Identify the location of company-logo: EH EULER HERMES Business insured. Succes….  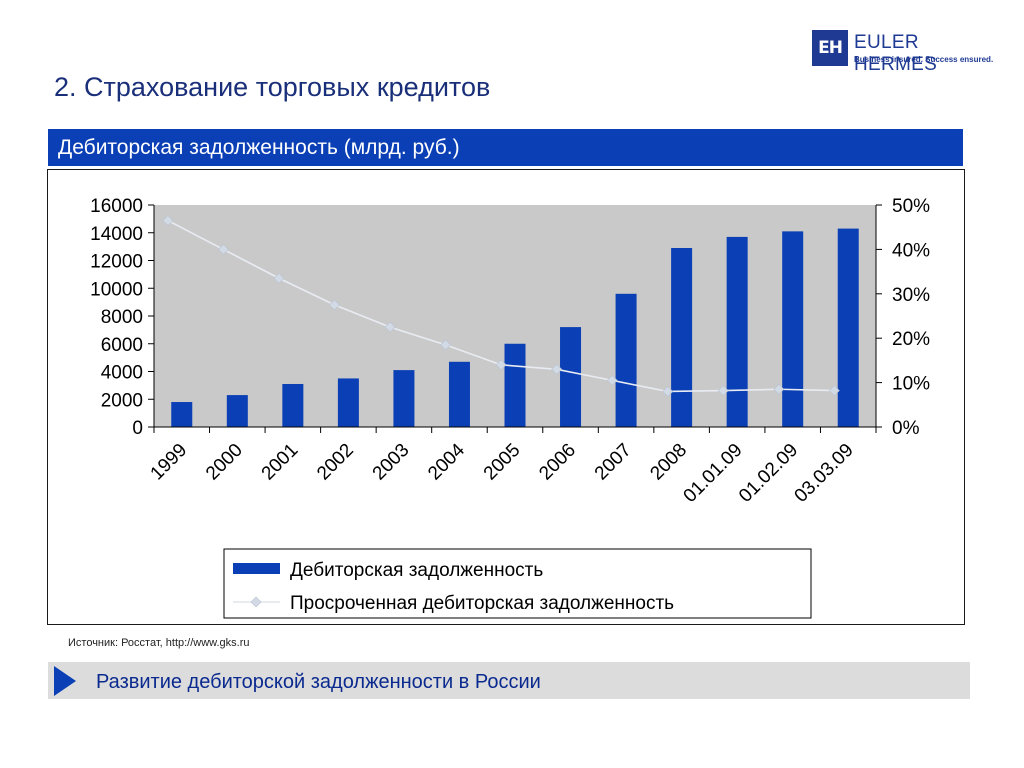
(902, 52).